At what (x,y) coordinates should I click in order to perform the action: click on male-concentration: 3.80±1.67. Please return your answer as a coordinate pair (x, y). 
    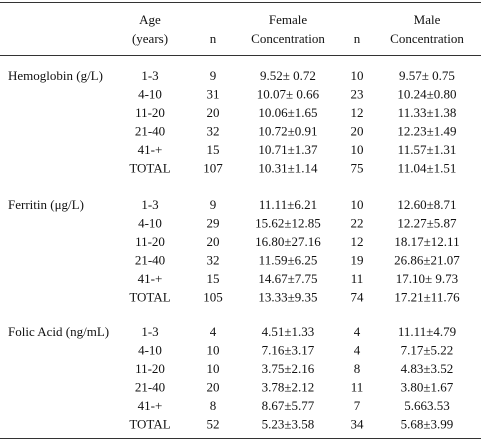
    Looking at the image, I should click on (427, 387).